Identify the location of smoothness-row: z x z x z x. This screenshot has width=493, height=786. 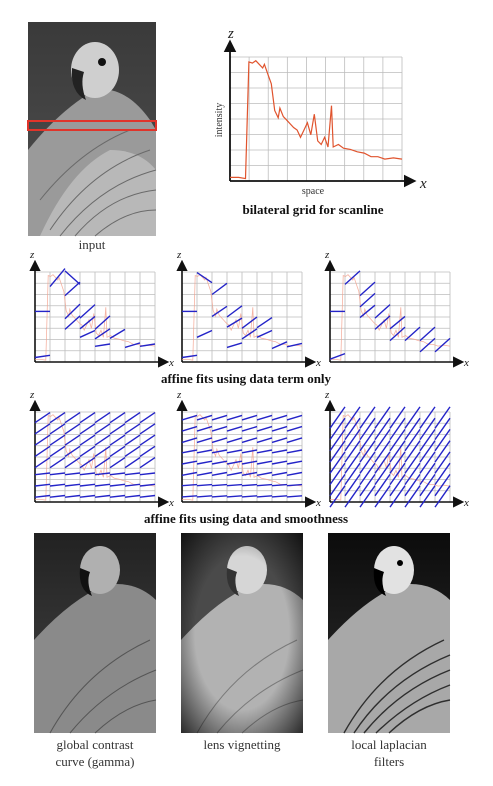
(249, 449).